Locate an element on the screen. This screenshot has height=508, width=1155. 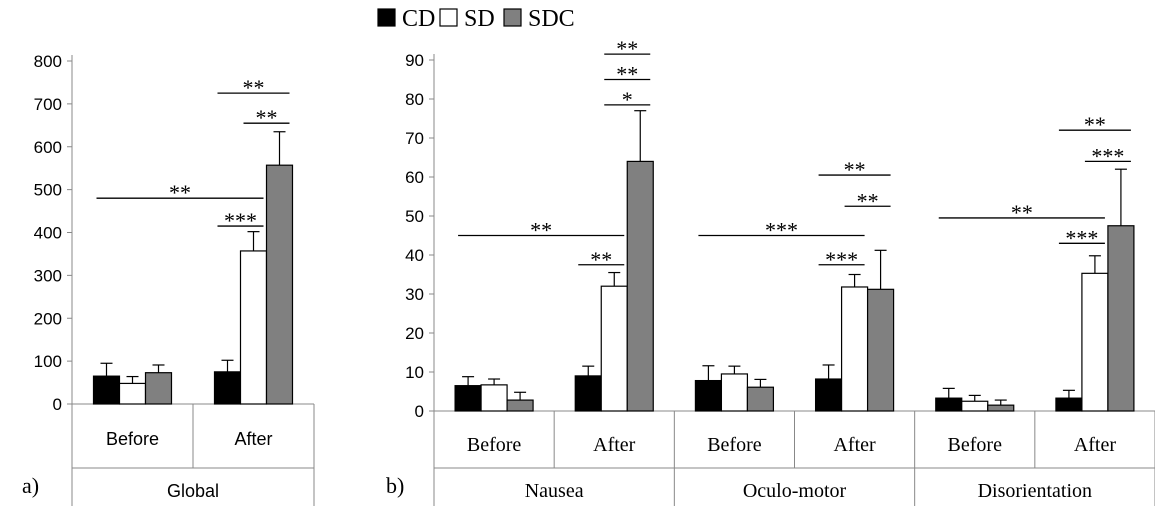
legend-label-cd: CD is located at coordinates (418, 19).